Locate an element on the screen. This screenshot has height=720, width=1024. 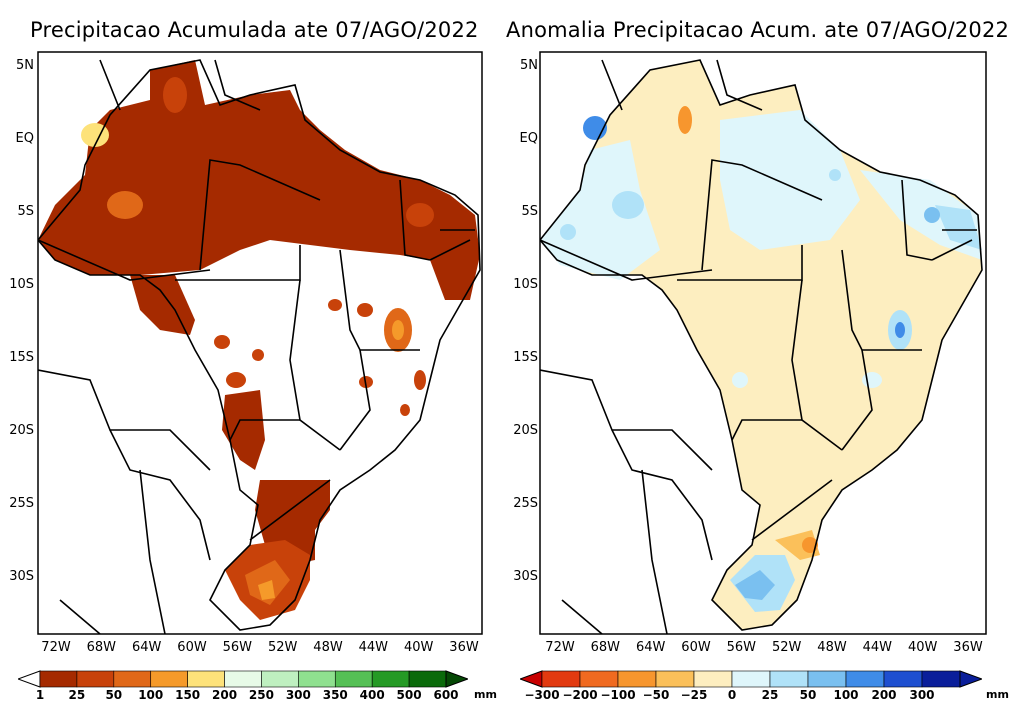
colorbar-tick-label: 400 is located at coordinates (372, 695).